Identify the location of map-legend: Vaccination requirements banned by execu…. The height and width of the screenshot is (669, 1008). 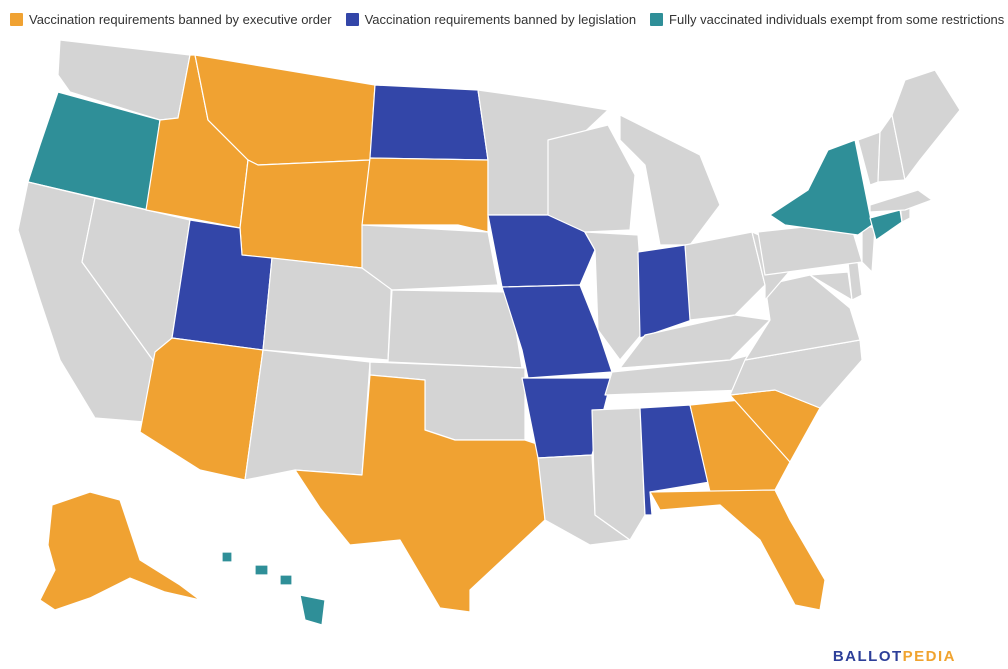
(507, 19).